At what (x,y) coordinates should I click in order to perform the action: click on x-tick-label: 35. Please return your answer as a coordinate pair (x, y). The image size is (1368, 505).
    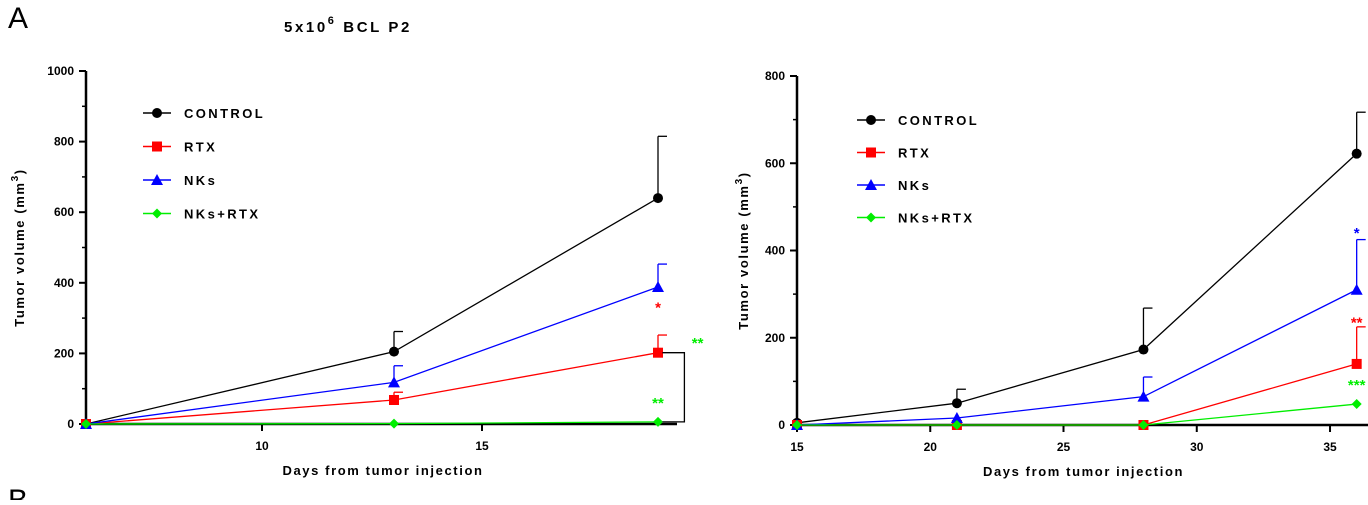
    Looking at the image, I should click on (1330, 447).